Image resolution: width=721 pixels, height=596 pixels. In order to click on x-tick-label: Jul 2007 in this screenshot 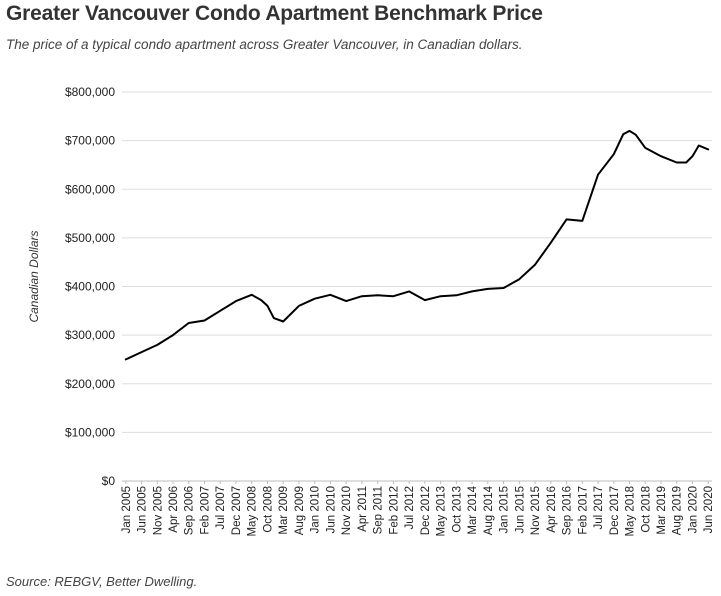, I will do `click(221, 507)`.